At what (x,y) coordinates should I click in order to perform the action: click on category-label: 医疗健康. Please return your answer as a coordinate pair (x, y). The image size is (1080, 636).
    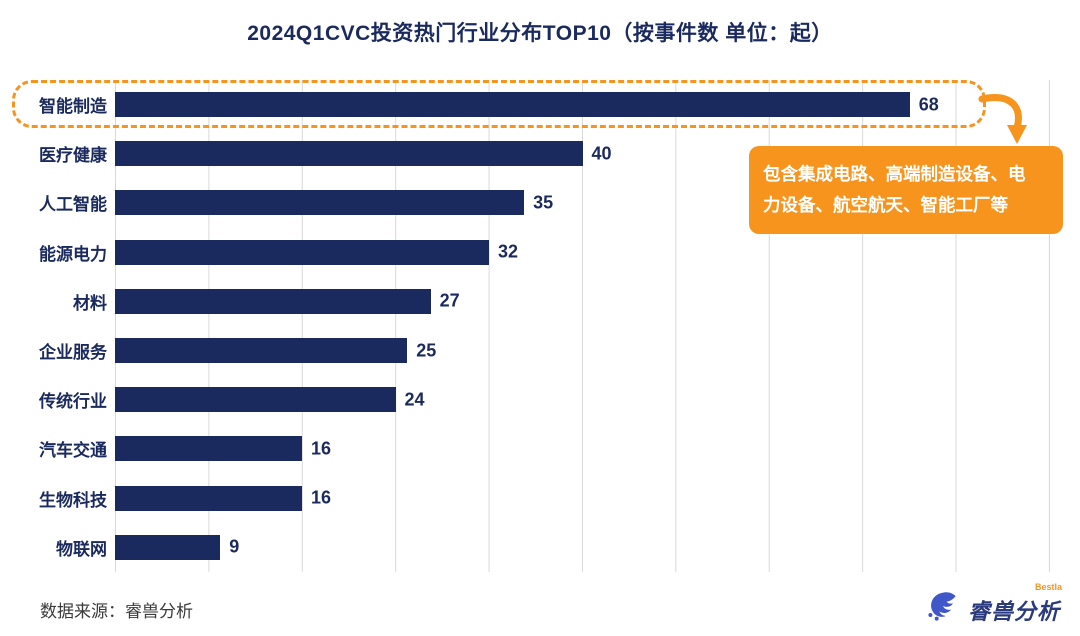
    Looking at the image, I should click on (73, 156).